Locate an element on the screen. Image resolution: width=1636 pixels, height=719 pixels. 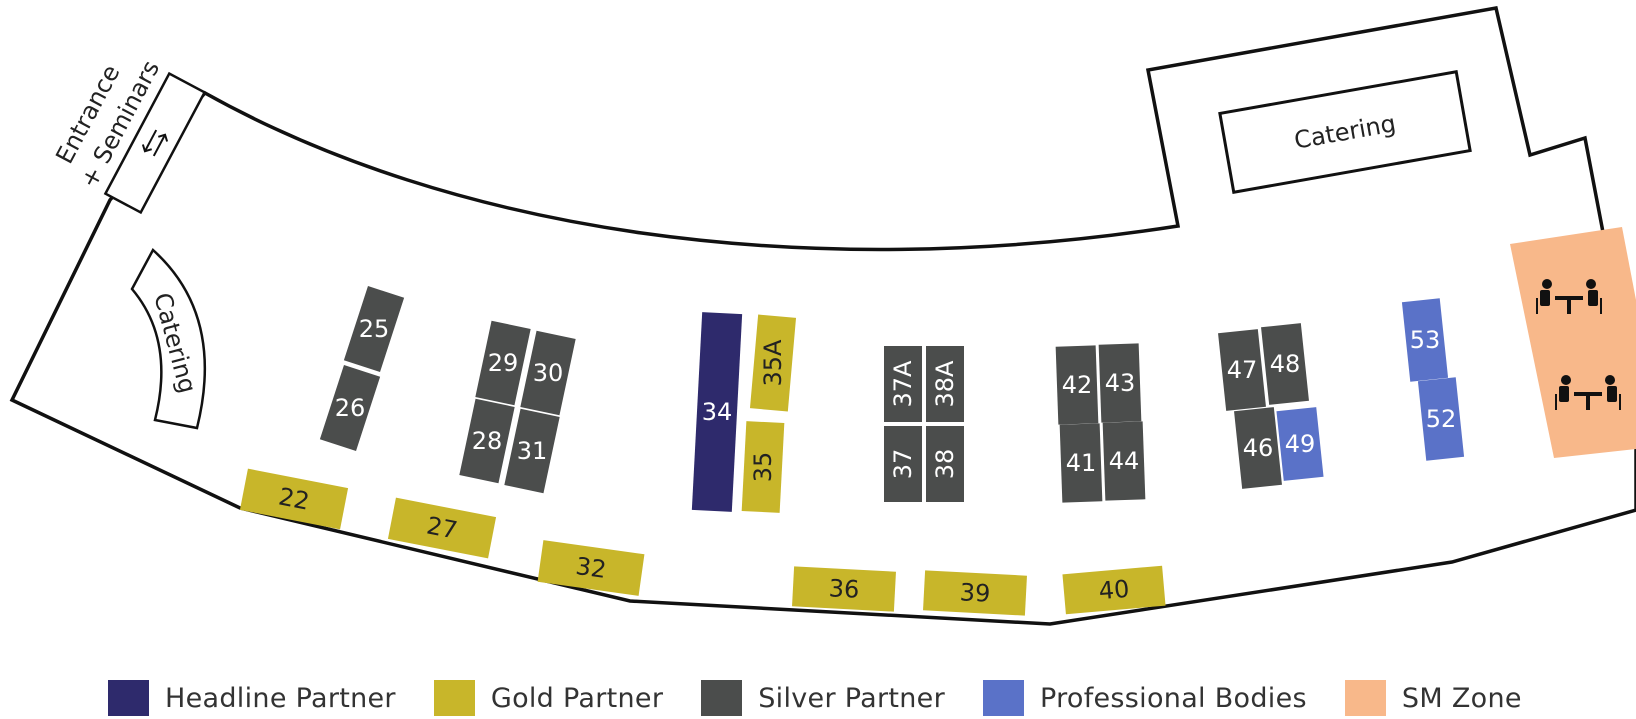
booth-label: 52 is located at coordinates (1441, 419).